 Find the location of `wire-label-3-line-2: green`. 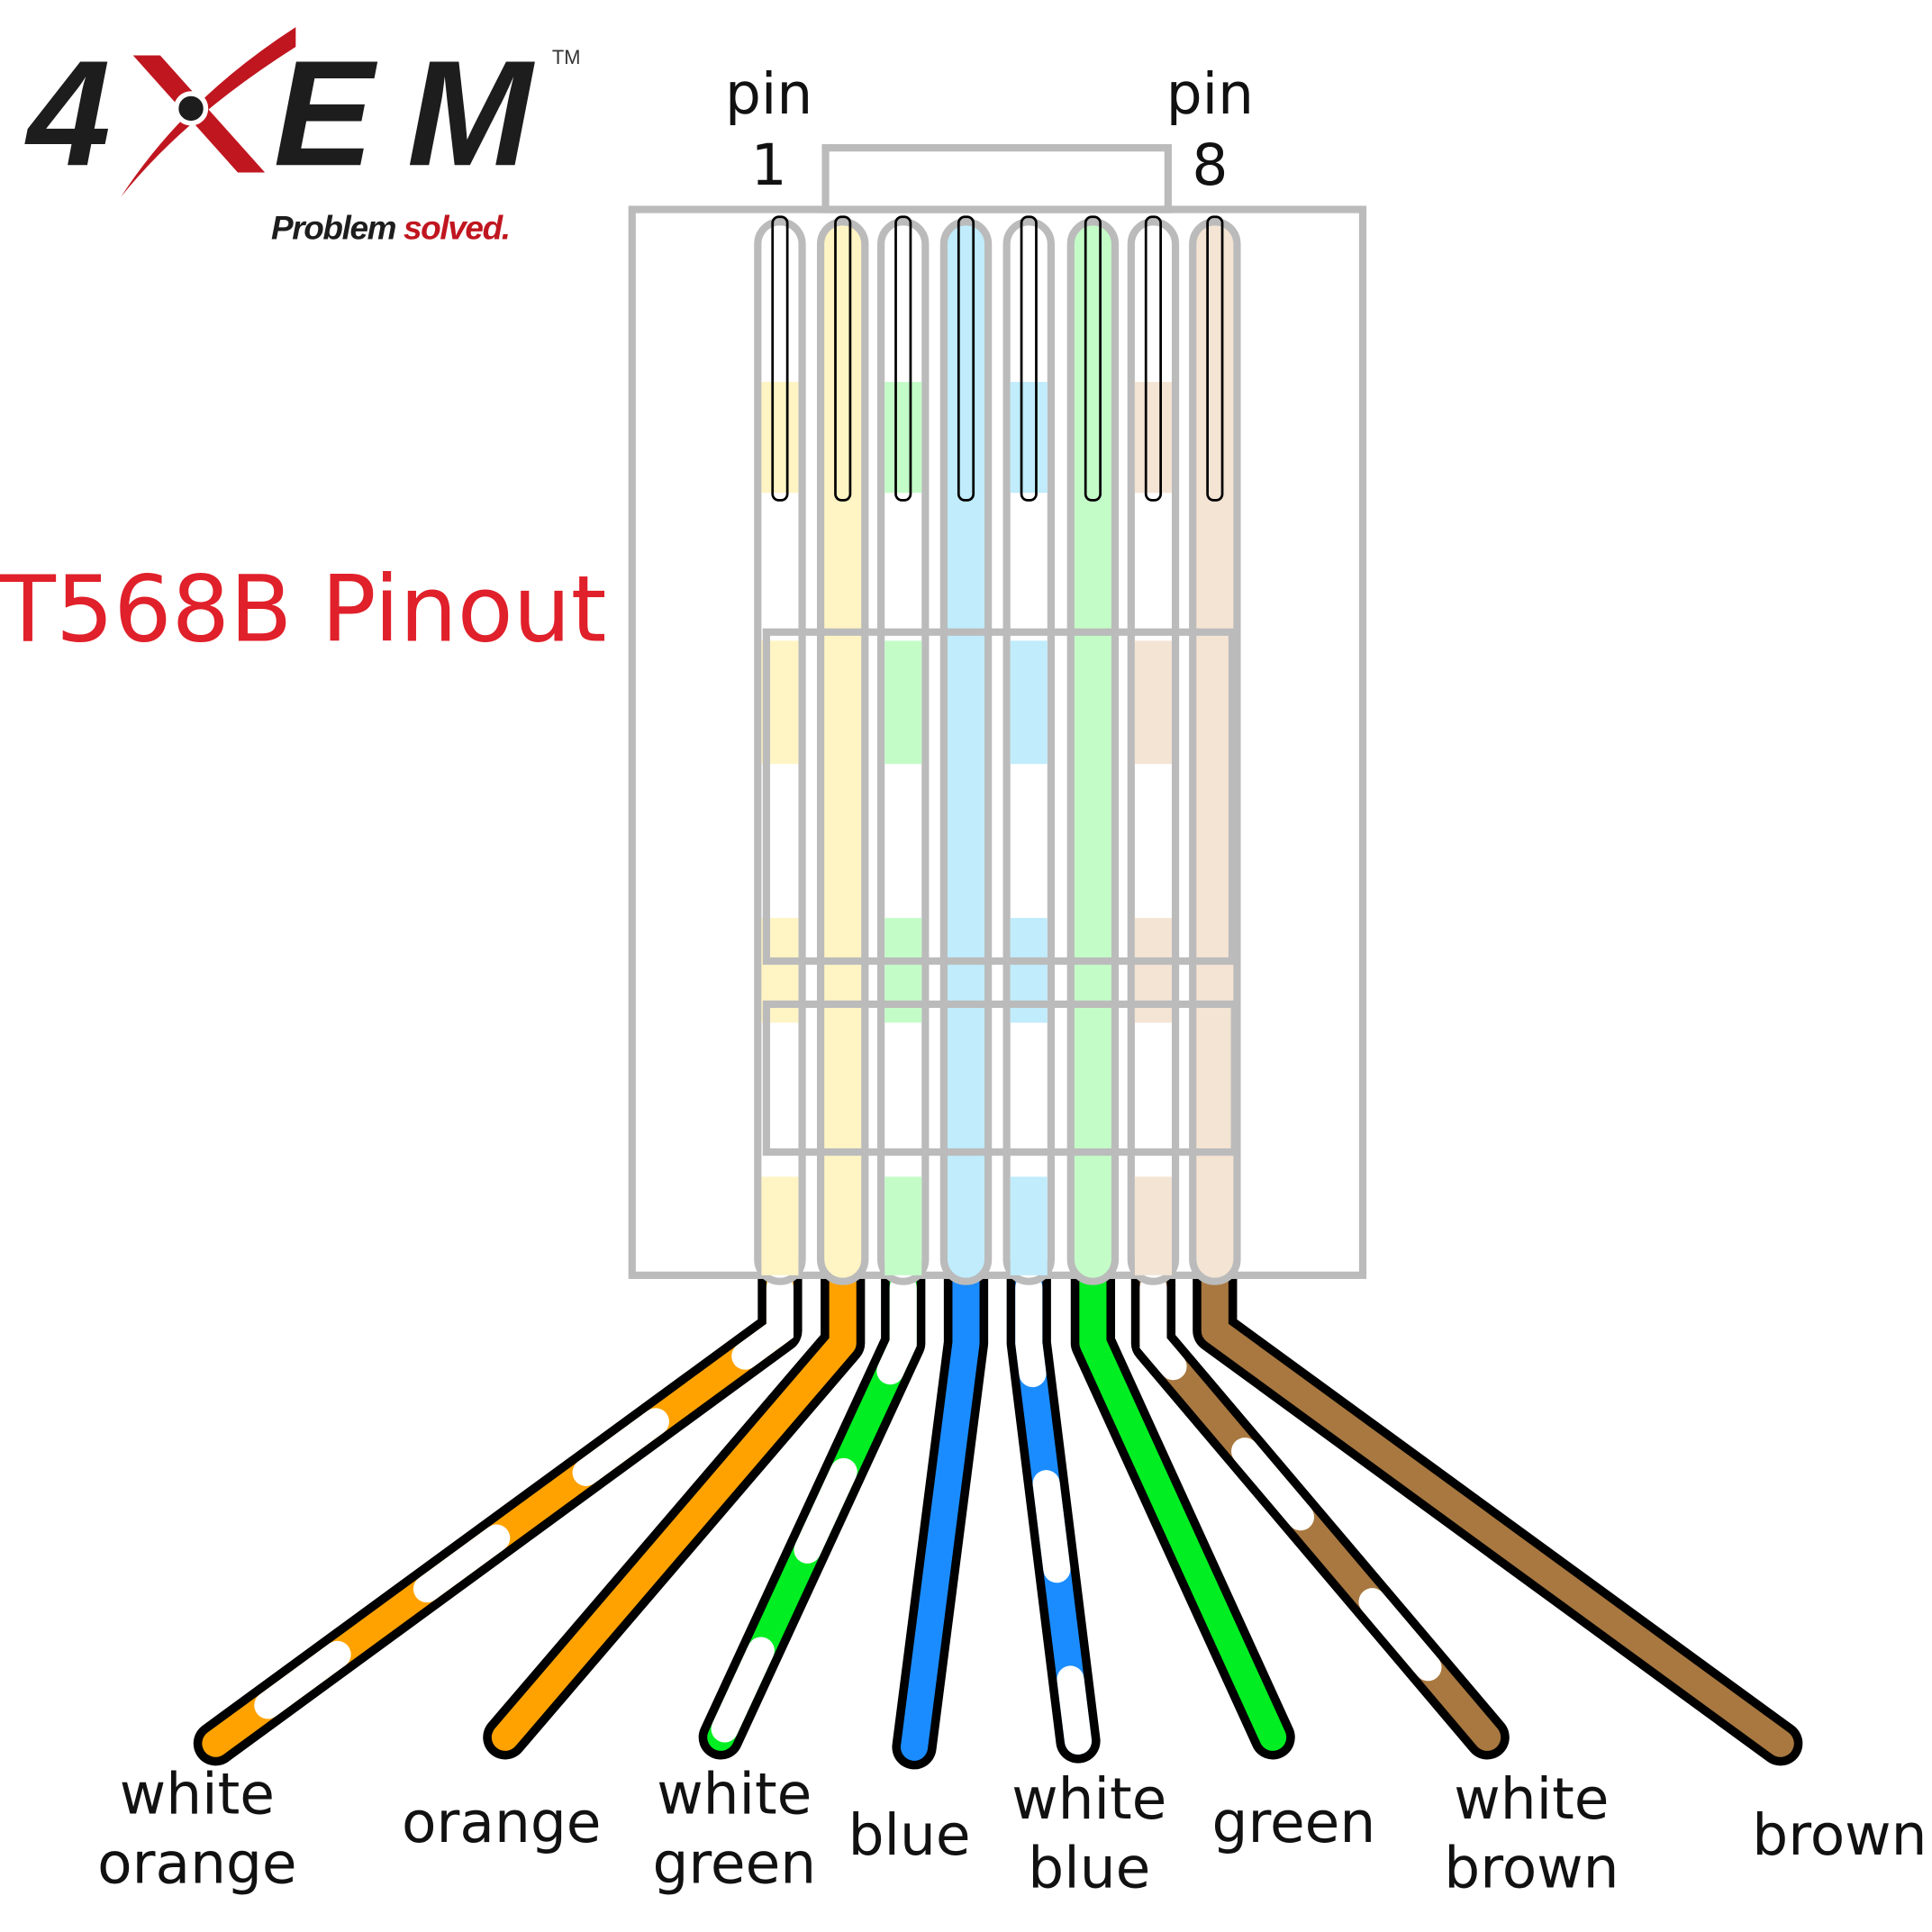

wire-label-3-line-2: green is located at coordinates (734, 1863).